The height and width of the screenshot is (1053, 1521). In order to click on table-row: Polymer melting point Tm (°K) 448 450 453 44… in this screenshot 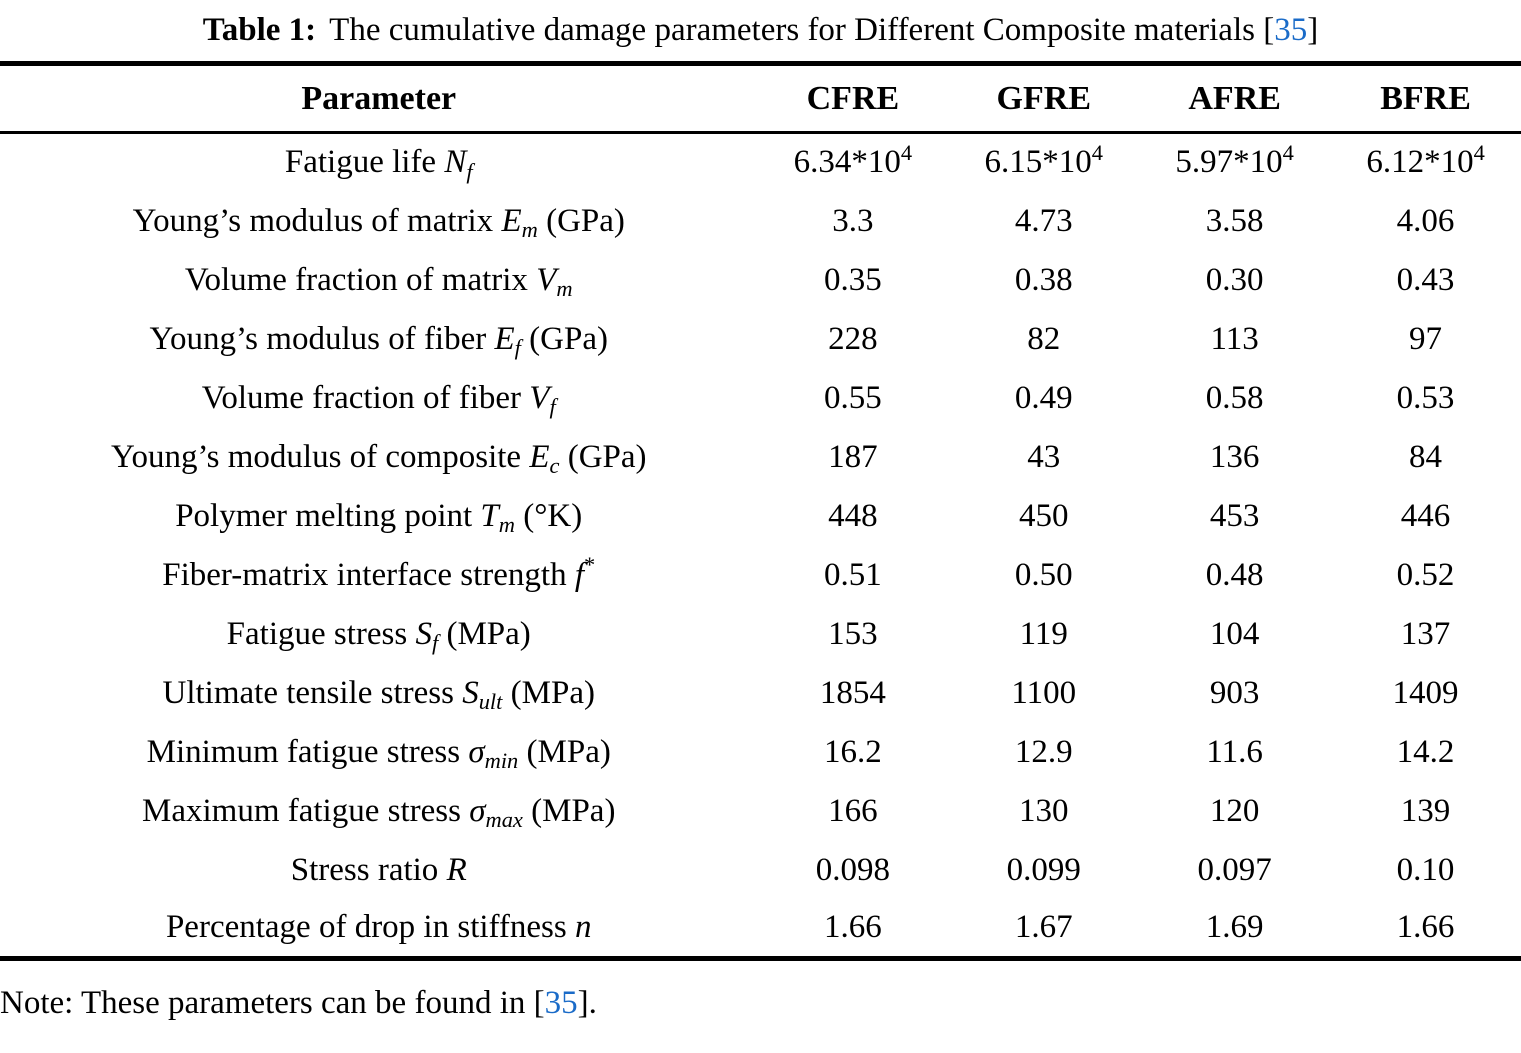, I will do `click(760, 516)`.